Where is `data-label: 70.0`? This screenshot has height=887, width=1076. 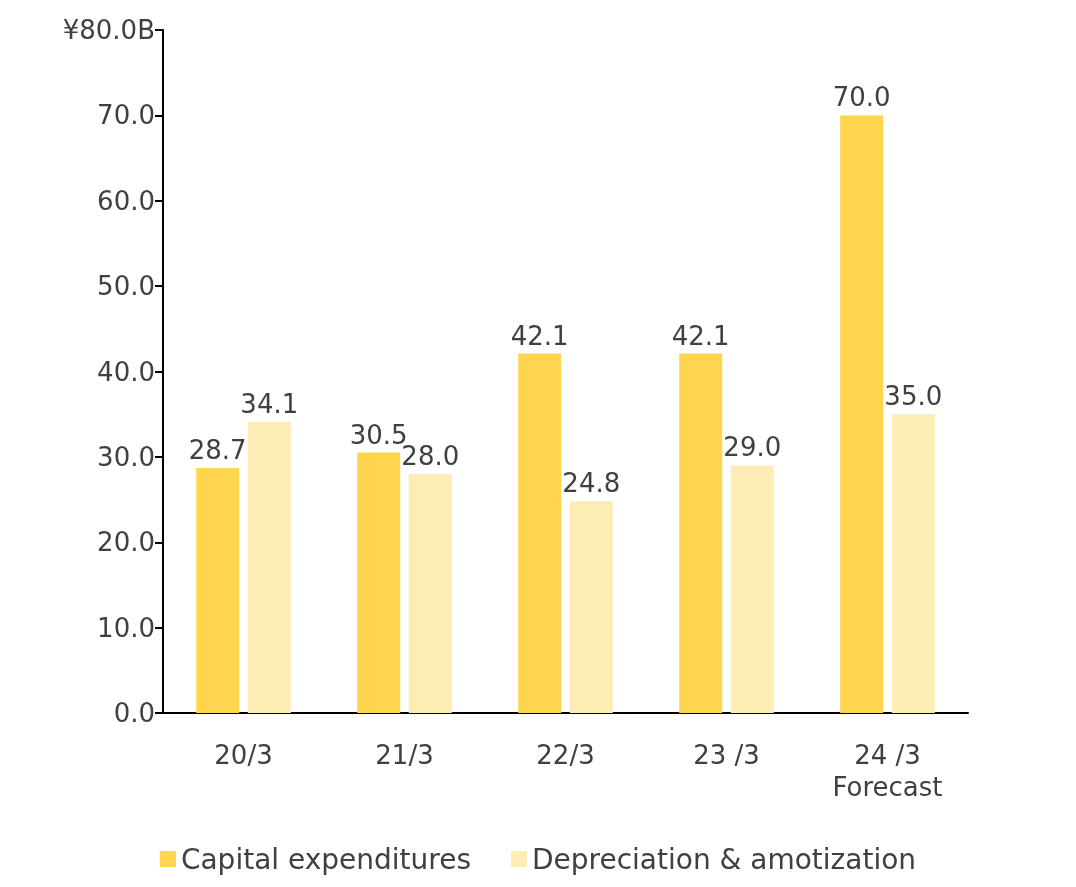
data-label: 70.0 is located at coordinates (861, 97).